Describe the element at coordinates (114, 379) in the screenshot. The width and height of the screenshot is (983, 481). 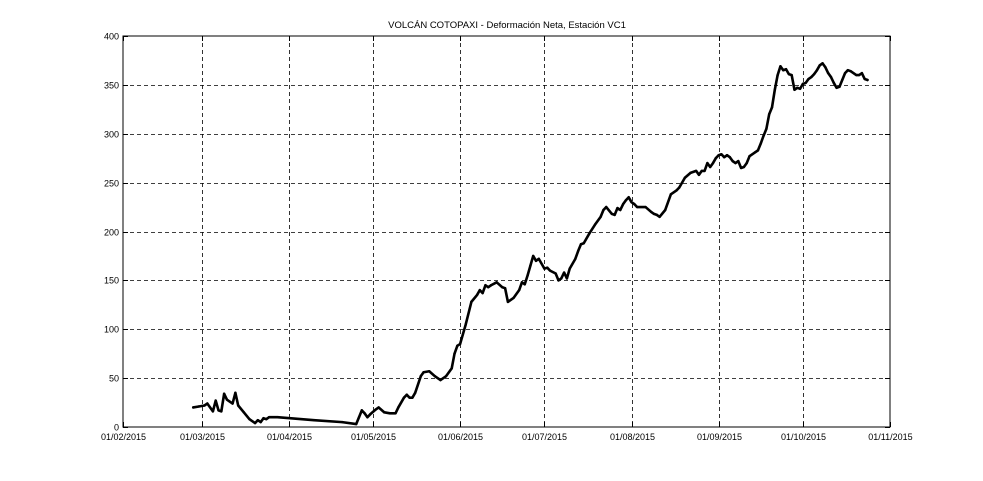
I see `y-tick-label: 50` at that location.